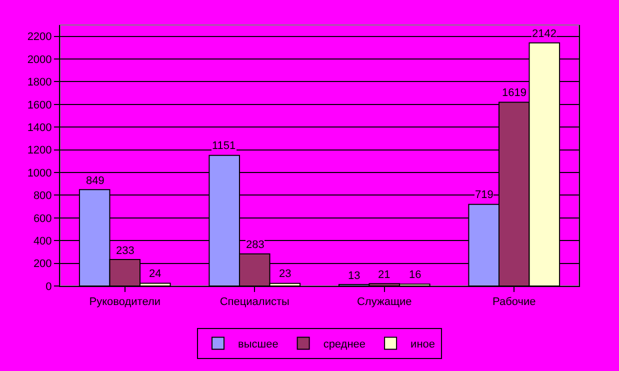  Describe the element at coordinates (255, 302) in the screenshot. I see `x-tick-label: Специалисты` at that location.